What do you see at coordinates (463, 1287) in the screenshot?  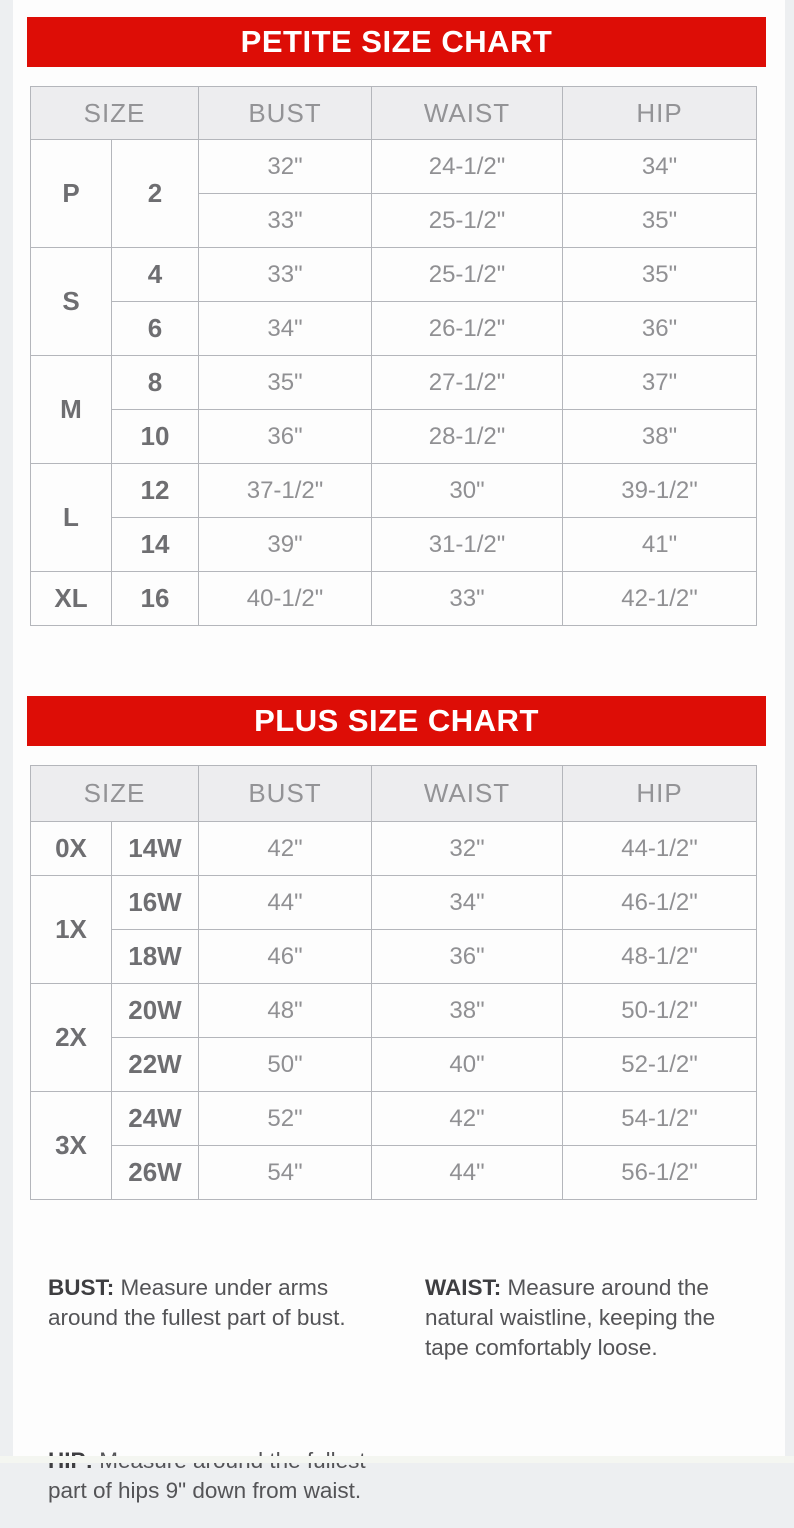 I see `waist-note-label: WAIST:` at bounding box center [463, 1287].